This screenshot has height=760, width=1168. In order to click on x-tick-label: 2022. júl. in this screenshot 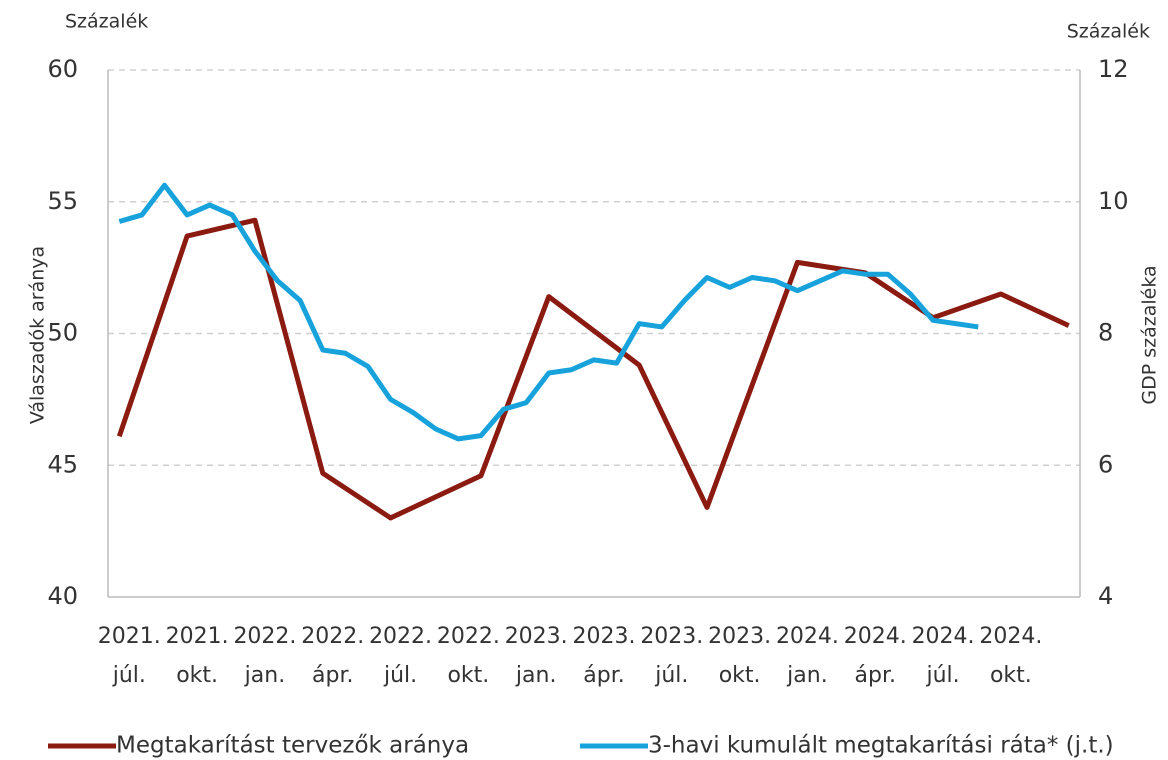, I will do `click(400, 656)`.